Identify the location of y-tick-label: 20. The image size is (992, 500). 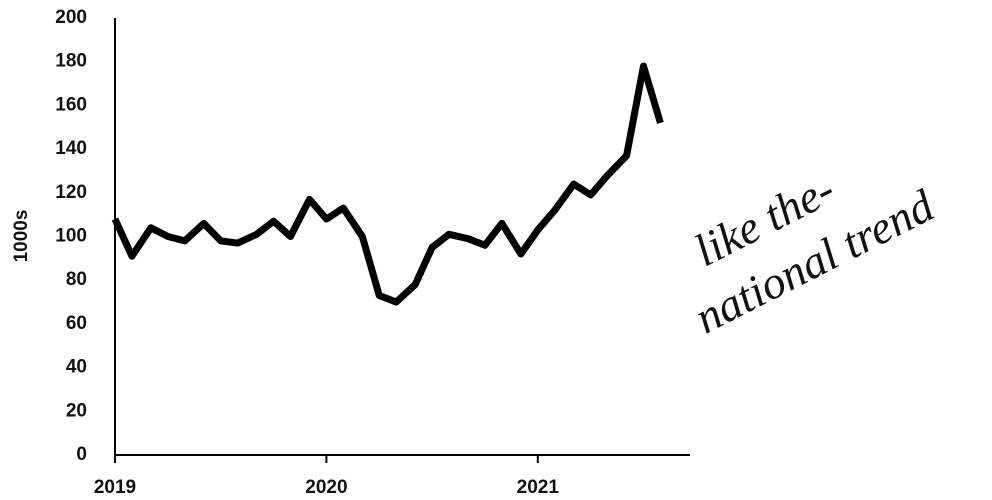
(76, 410).